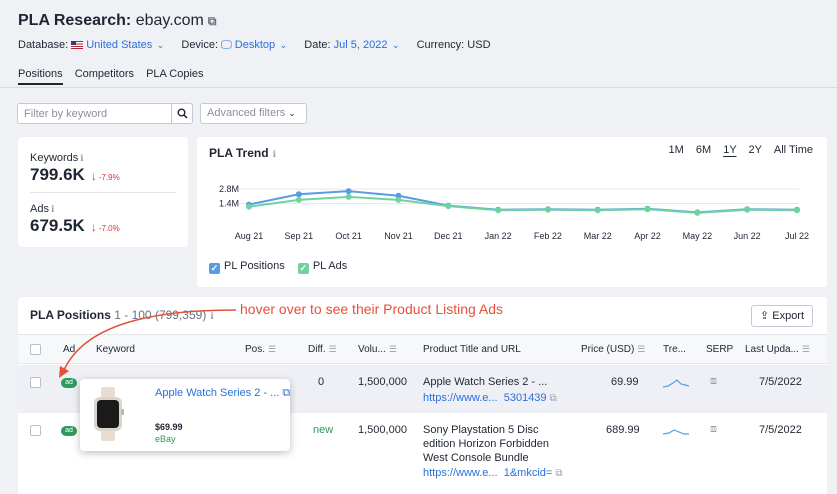  I want to click on x-tick-label: Jun 22, so click(747, 236).